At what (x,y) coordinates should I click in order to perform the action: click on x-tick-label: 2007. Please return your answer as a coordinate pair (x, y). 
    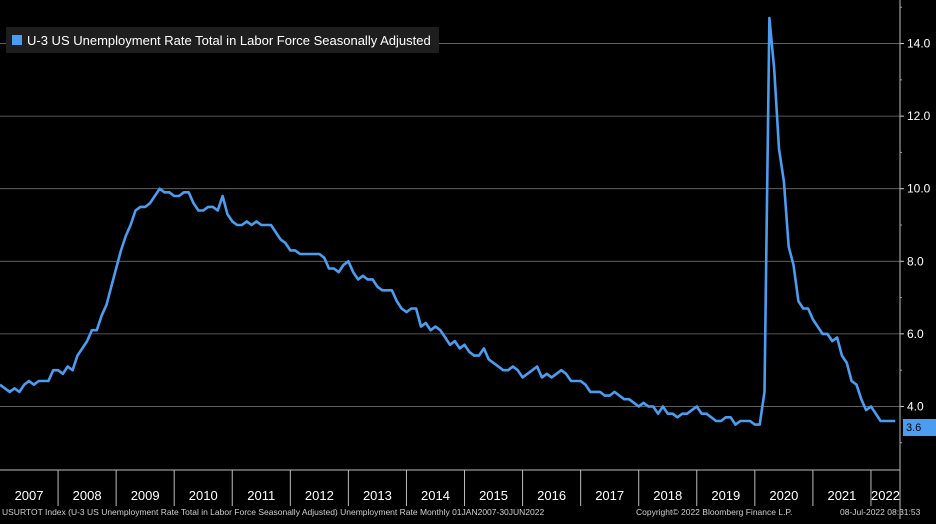
    Looking at the image, I should click on (29, 495).